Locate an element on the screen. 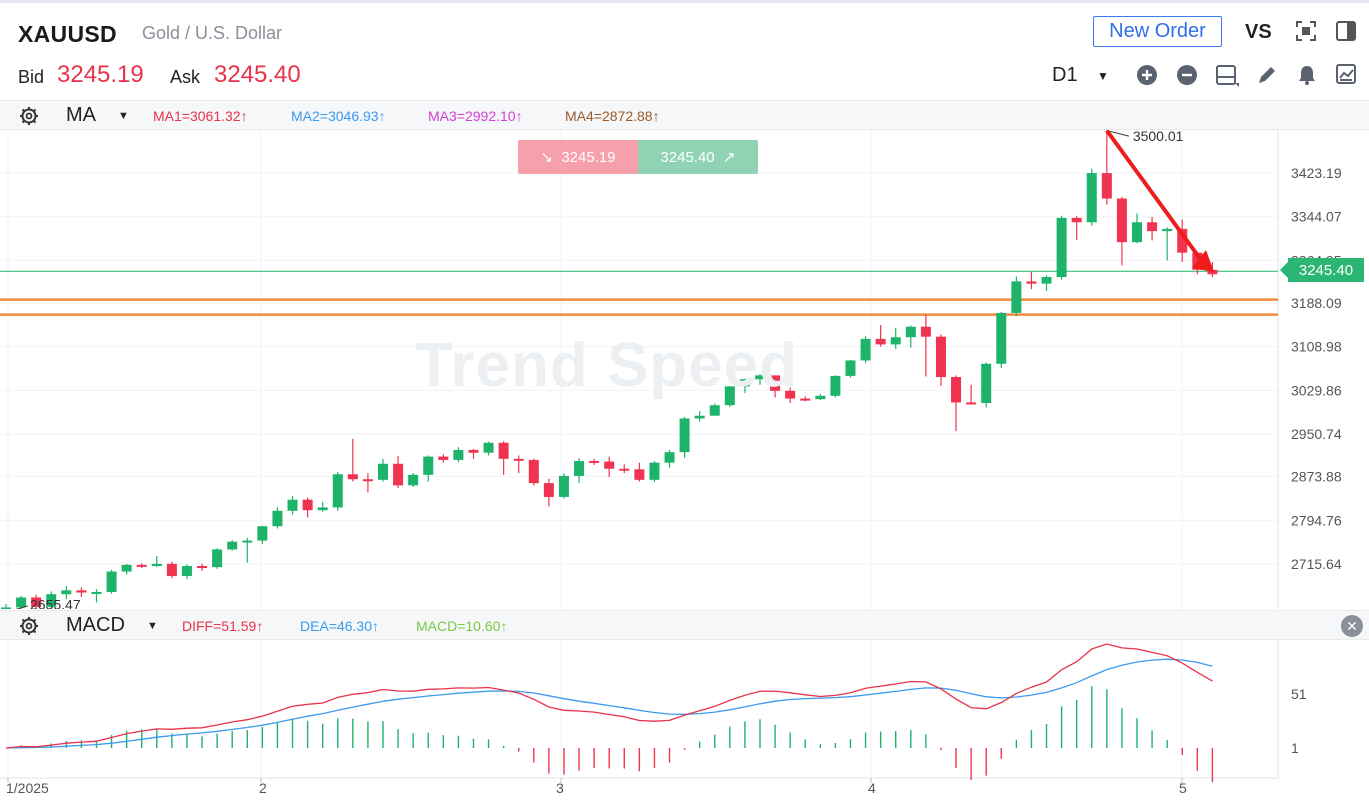 The width and height of the screenshot is (1369, 805). trend-arrow-head is located at coordinates (1203, 261).